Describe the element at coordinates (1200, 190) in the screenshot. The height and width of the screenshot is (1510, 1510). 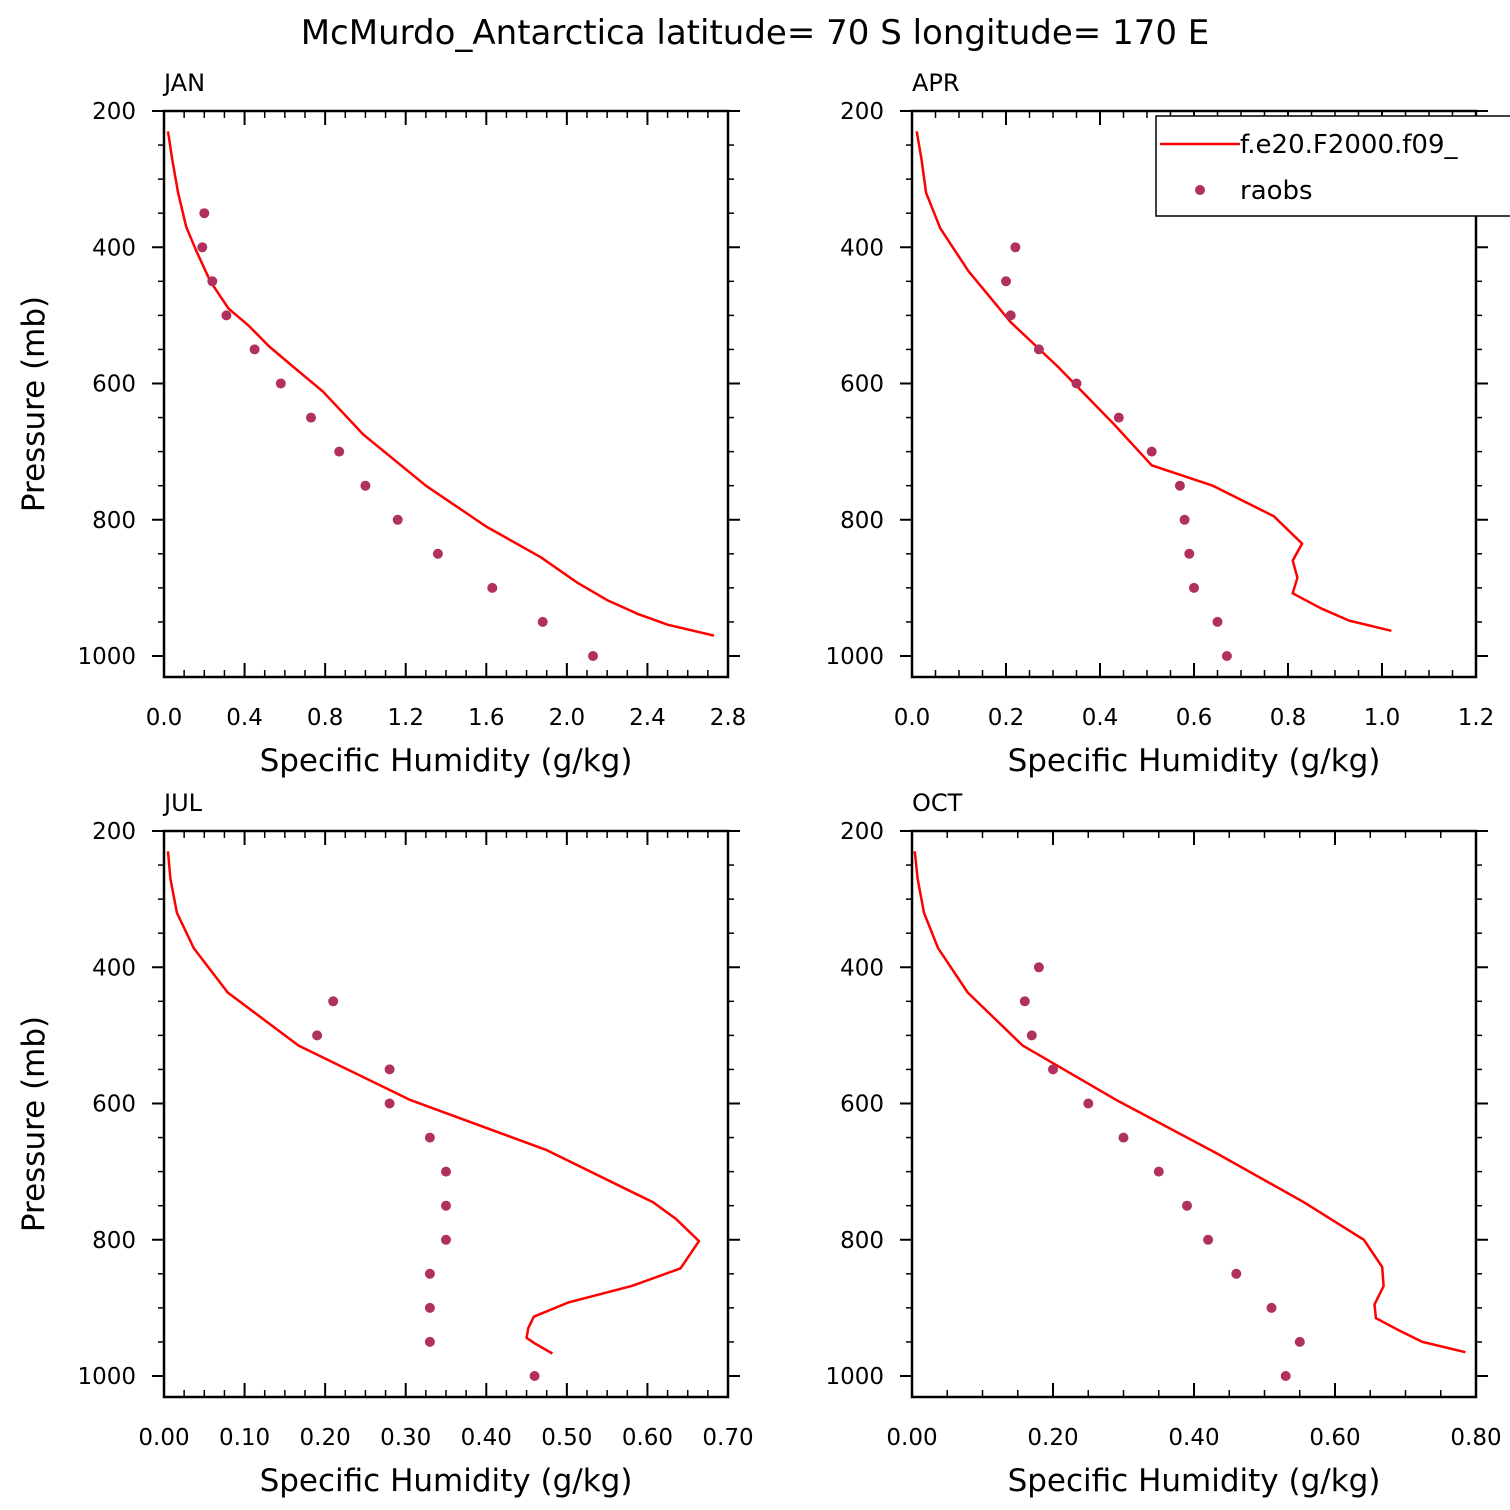
I see `legend-obs-marker` at that location.